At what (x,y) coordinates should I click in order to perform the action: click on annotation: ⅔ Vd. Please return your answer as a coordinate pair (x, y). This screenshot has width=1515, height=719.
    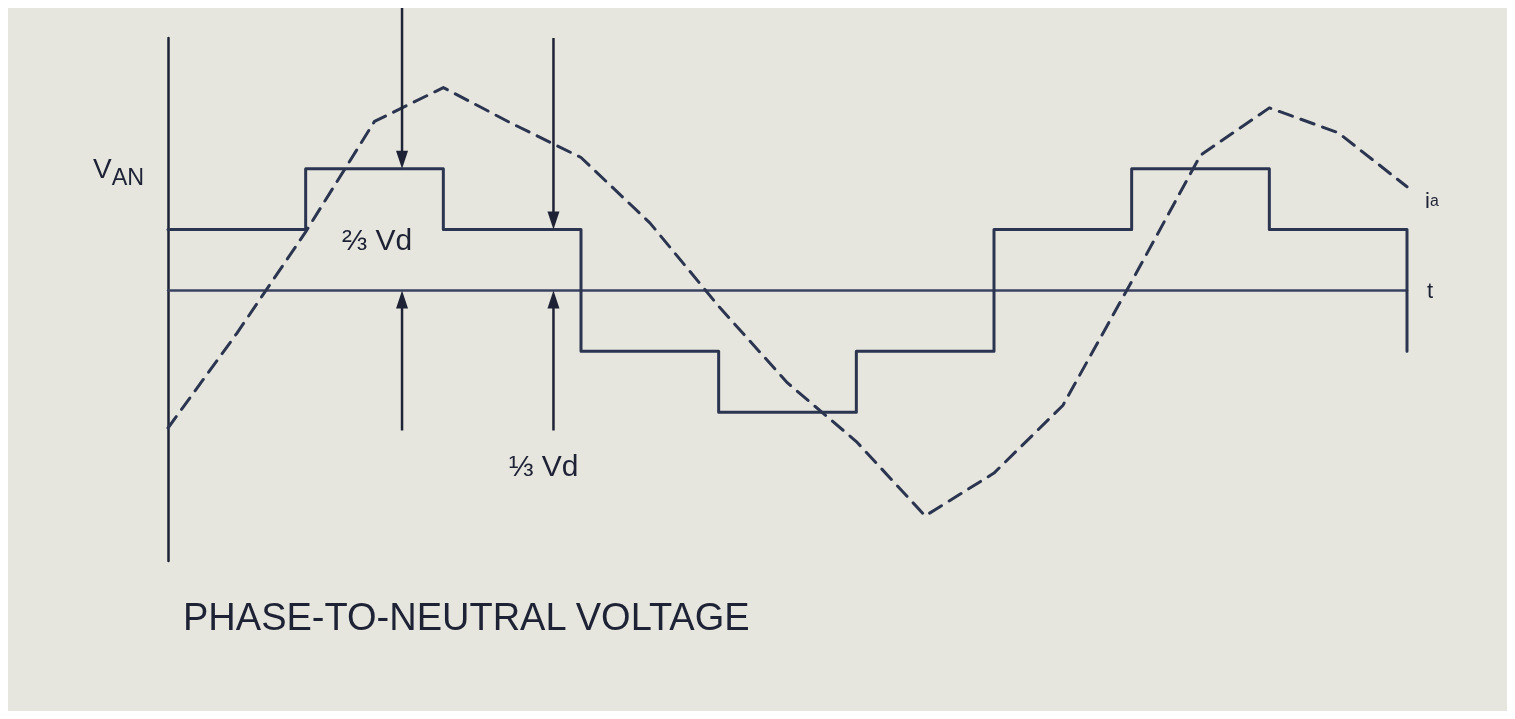
    Looking at the image, I should click on (377, 240).